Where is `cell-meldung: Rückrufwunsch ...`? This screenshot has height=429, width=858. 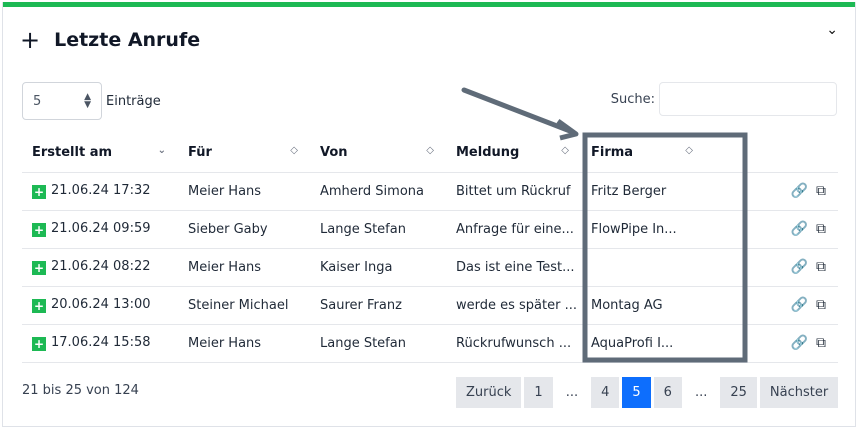 cell-meldung: Rückrufwunsch ... is located at coordinates (513, 343).